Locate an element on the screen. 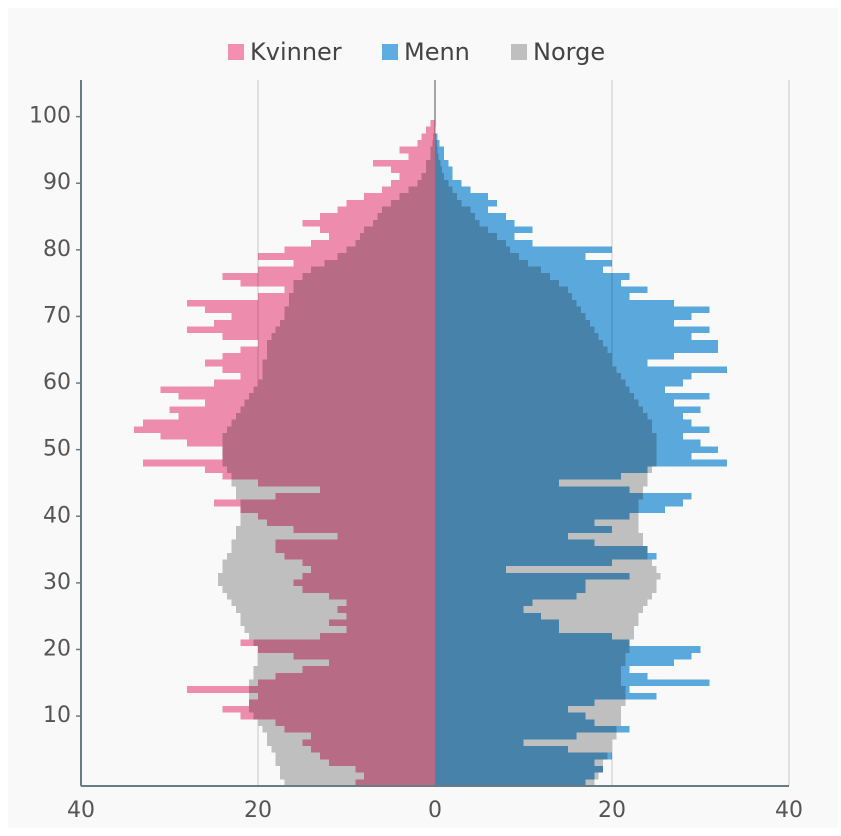 This screenshot has width=841, height=836. legend-label: Menn is located at coordinates (437, 52).